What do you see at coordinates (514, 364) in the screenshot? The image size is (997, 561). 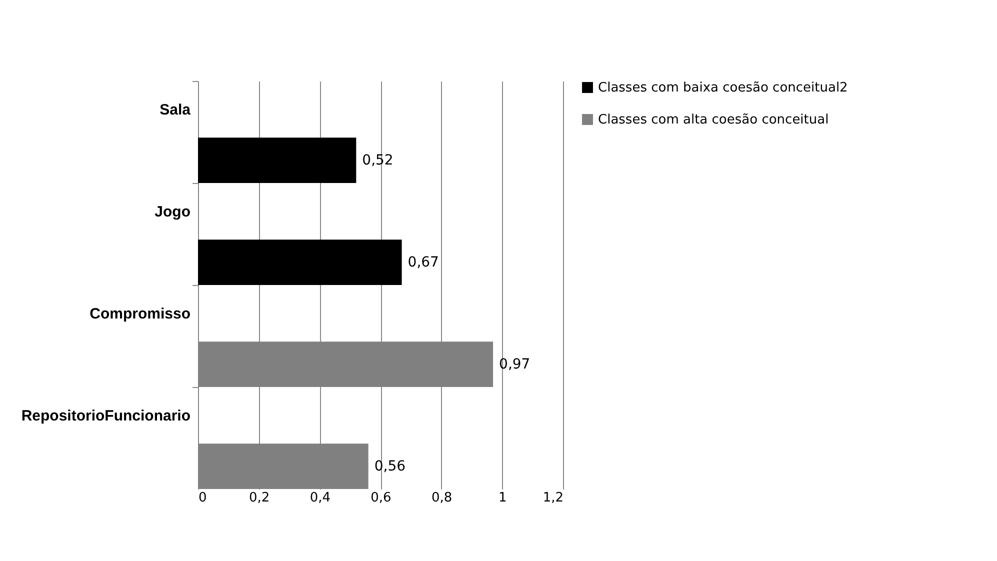 I see `text: 0,97` at bounding box center [514, 364].